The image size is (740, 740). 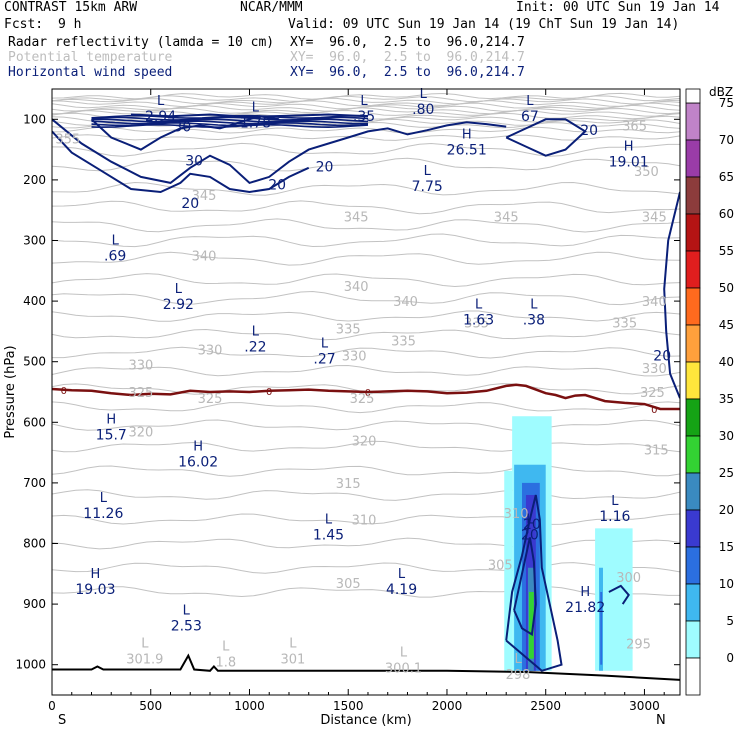 I want to click on theta-label: 295, so click(x=638, y=644).